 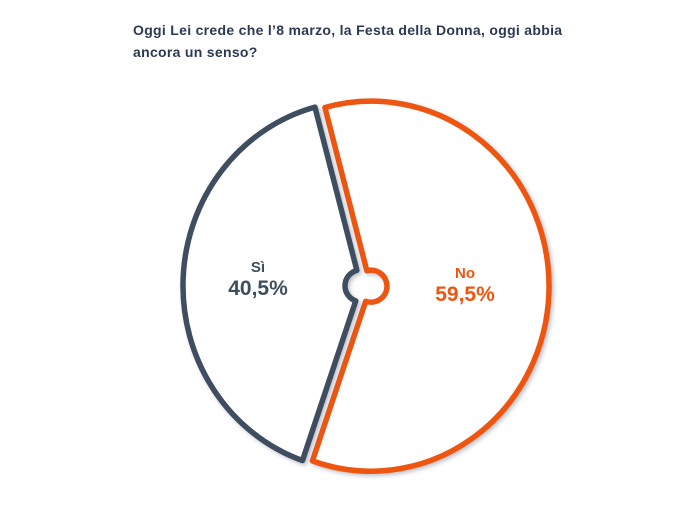 I want to click on slice-label-si: Sì 40,5%, so click(x=258, y=279).